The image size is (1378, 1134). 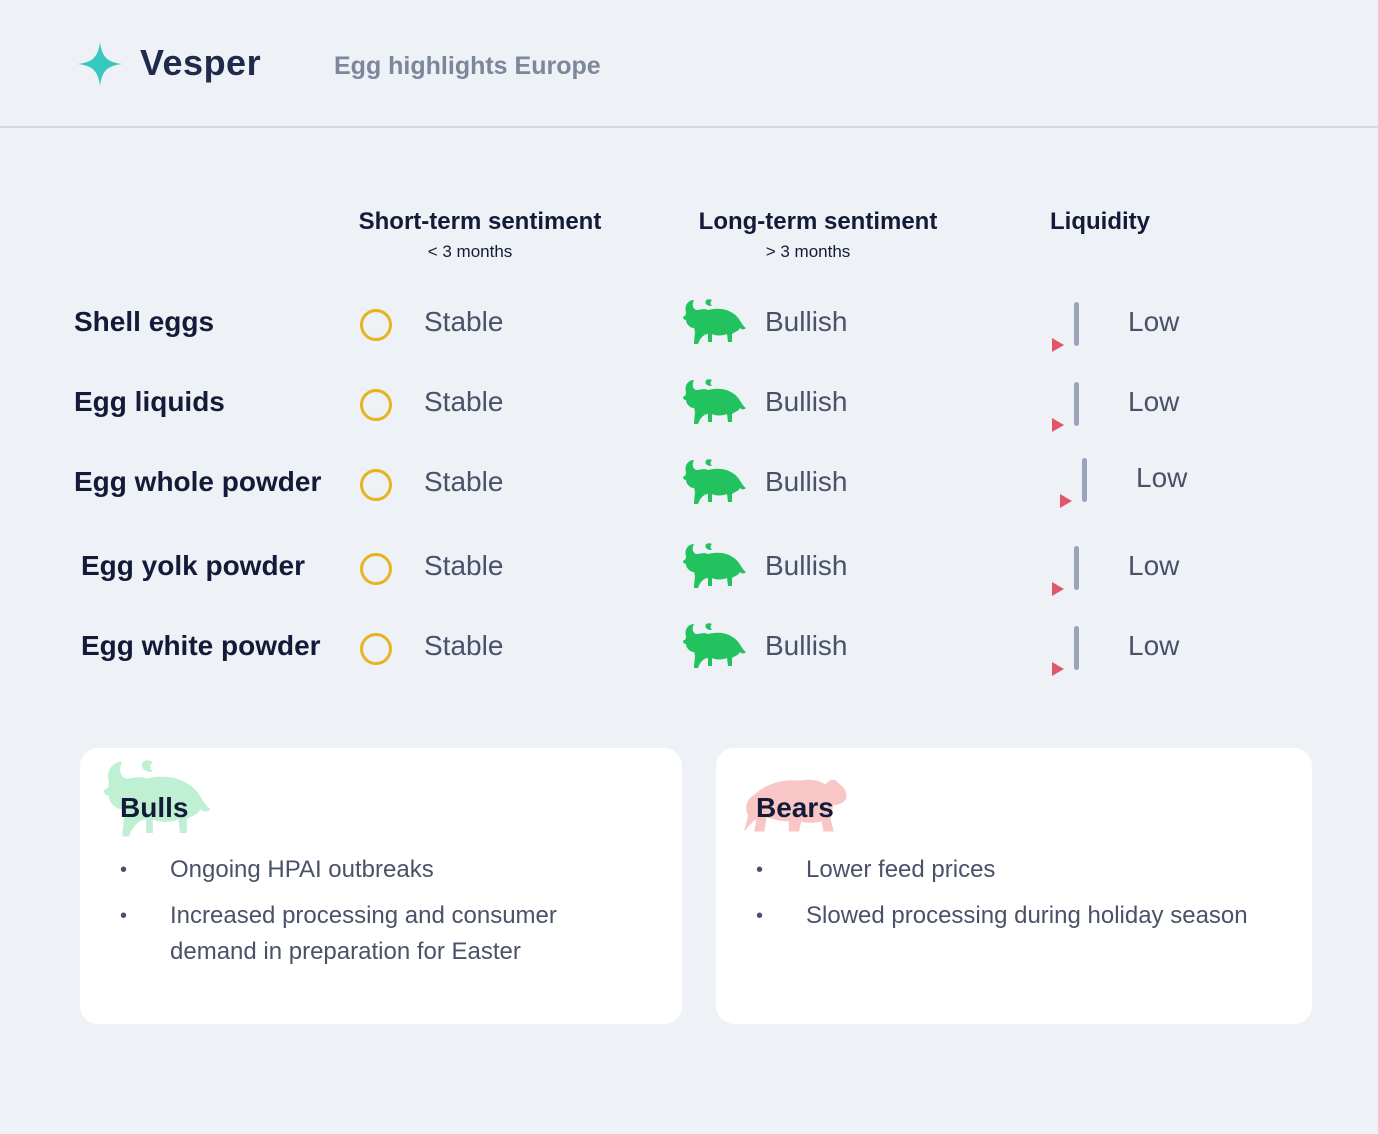 I want to click on list-item: • Slowed processing during holiday season, so click(x=1016, y=916).